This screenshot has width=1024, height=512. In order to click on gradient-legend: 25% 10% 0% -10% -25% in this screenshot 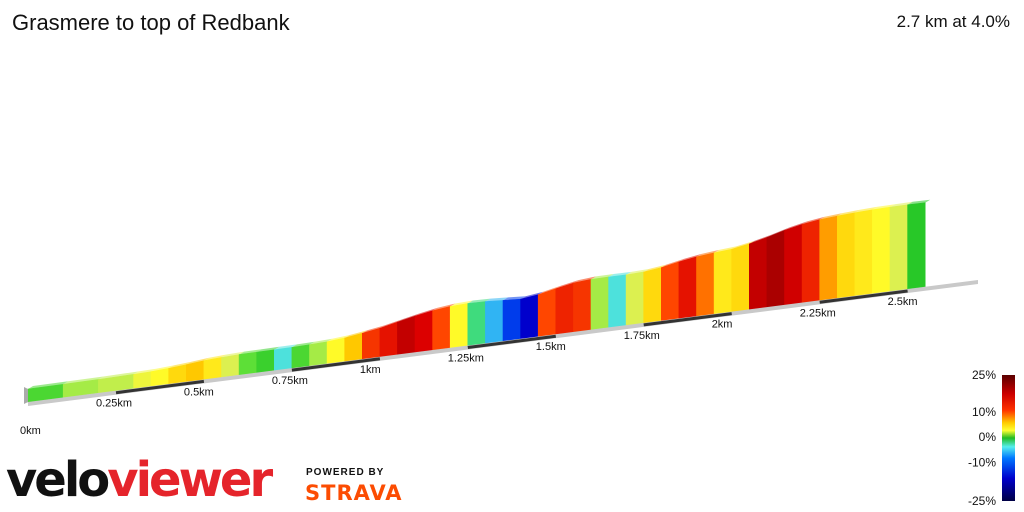, I will do `click(991, 438)`.